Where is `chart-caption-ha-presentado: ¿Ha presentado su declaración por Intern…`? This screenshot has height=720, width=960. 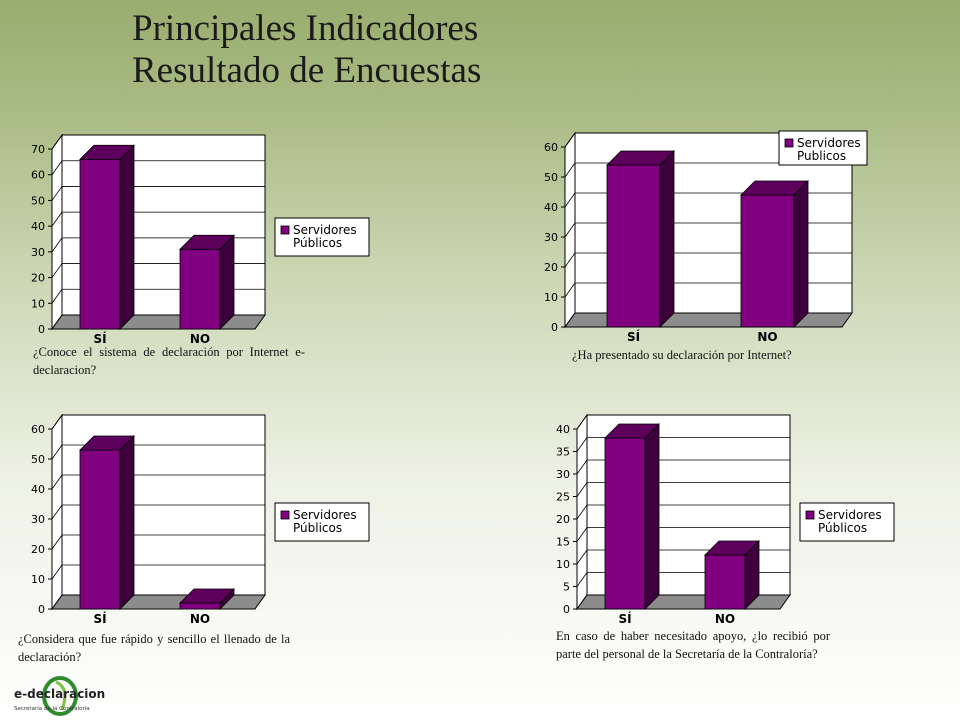
chart-caption-ha-presentado: ¿Ha presentado su declaración por Intern… is located at coordinates (682, 355).